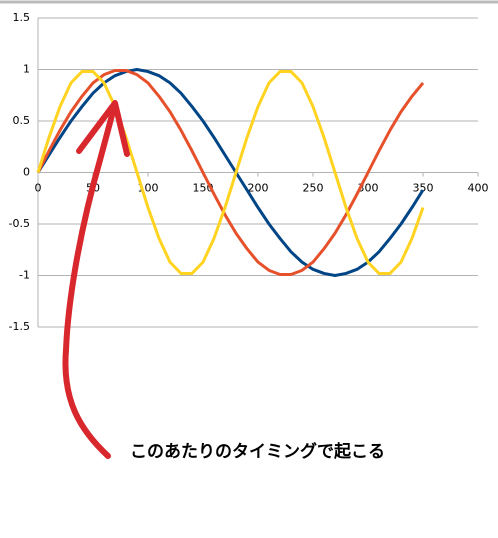  I want to click on y-tick-label: 1.5, so click(22, 17).